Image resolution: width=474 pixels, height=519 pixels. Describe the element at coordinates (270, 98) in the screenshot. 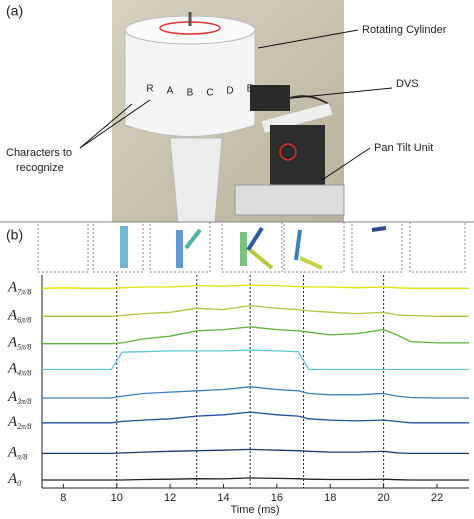

I see `dvs-camera` at that location.